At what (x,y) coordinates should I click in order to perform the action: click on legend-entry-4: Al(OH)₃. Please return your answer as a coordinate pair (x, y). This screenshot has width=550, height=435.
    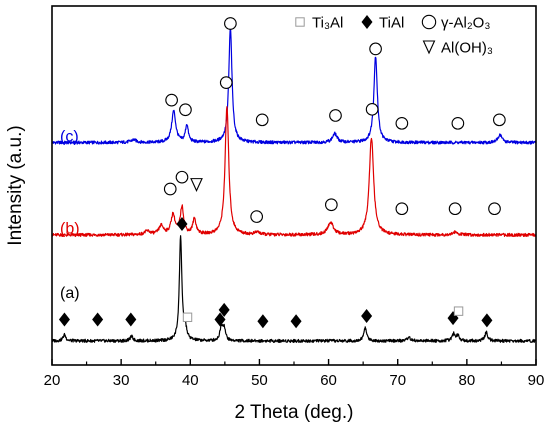
    Looking at the image, I should click on (457, 48).